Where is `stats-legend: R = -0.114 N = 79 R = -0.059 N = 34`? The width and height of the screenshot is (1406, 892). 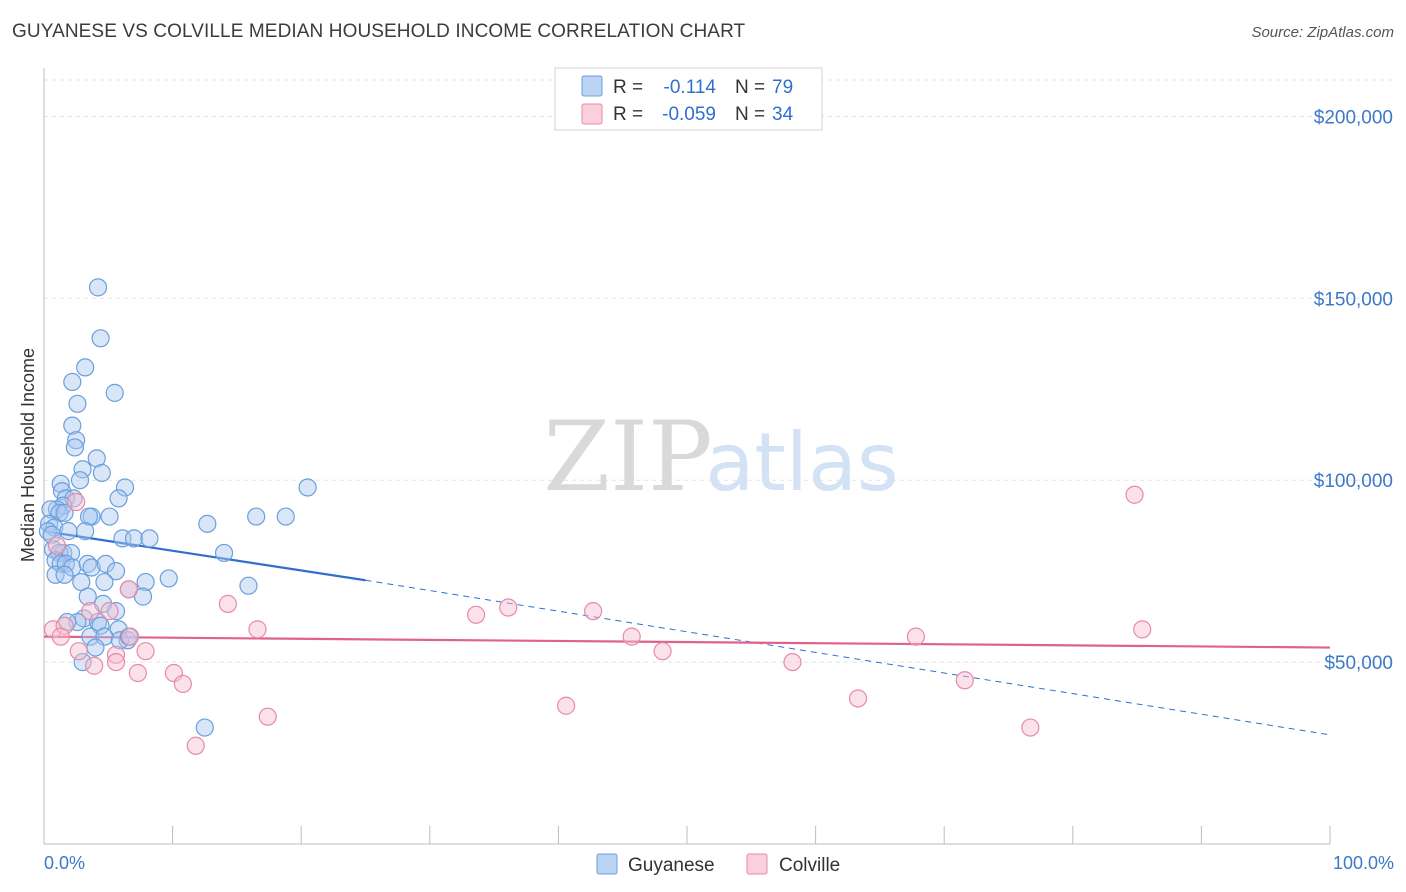 stats-legend: R = -0.114 N = 79 R = -0.059 N = 34 is located at coordinates (688, 99).